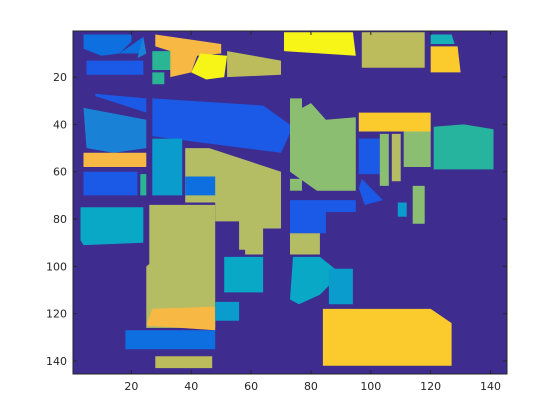 This screenshot has width=560, height=420. Describe the element at coordinates (370, 386) in the screenshot. I see `x-tick-label: 100` at that location.